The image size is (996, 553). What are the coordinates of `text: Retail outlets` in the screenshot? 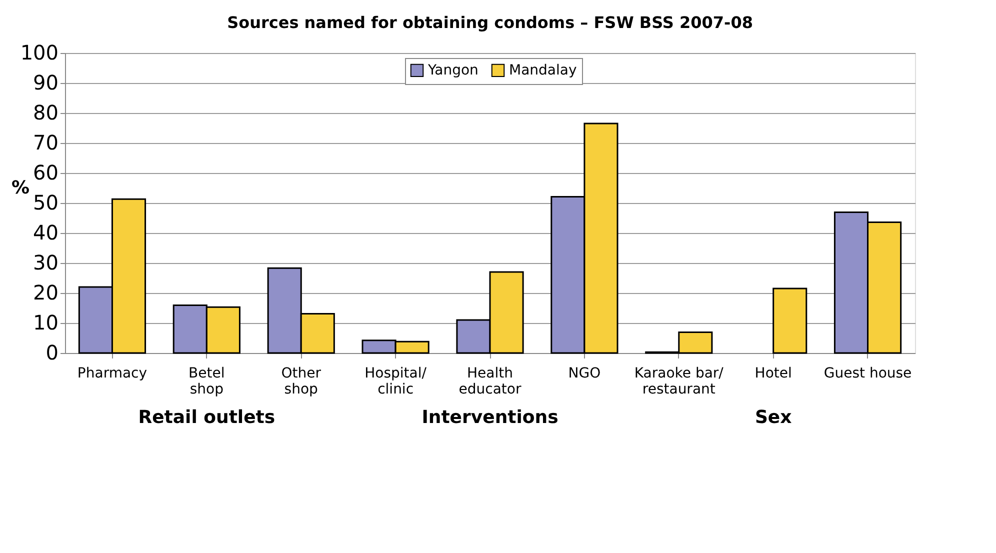 It's located at (207, 417).